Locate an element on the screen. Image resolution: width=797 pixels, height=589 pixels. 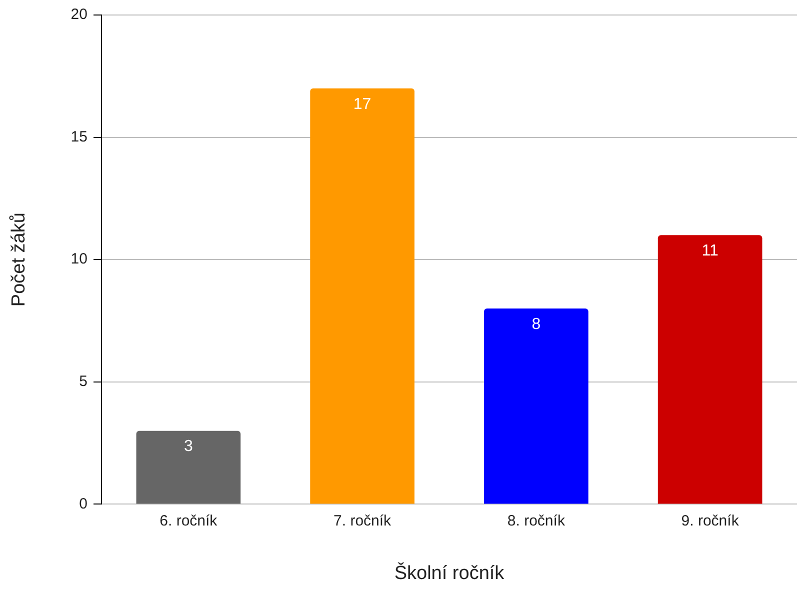
x-tick-label: 9. ročník is located at coordinates (710, 521).